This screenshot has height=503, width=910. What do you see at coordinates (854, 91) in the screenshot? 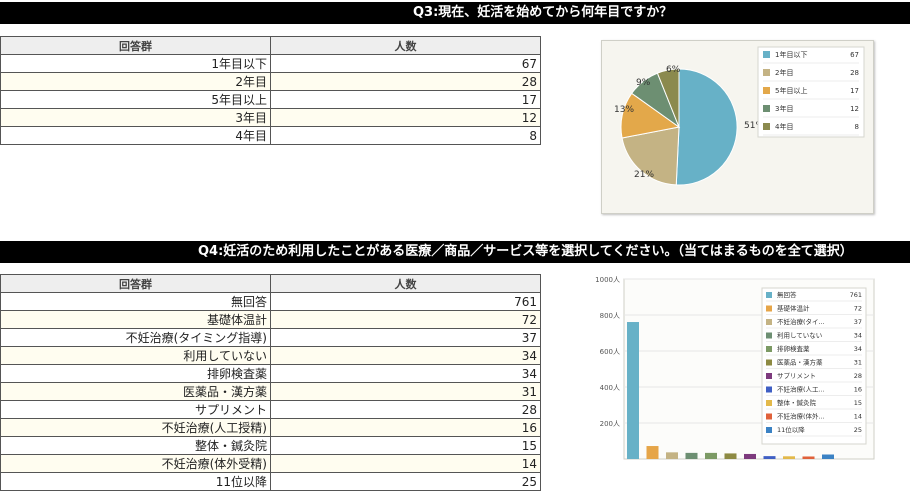
I see `pie-legend-value: 17` at bounding box center [854, 91].